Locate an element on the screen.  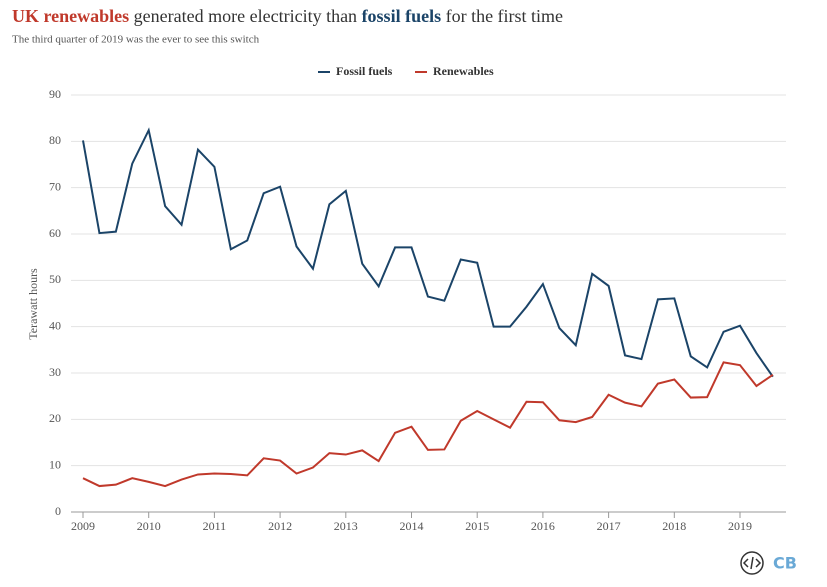
title-part: generated more electricity than is located at coordinates (245, 16).